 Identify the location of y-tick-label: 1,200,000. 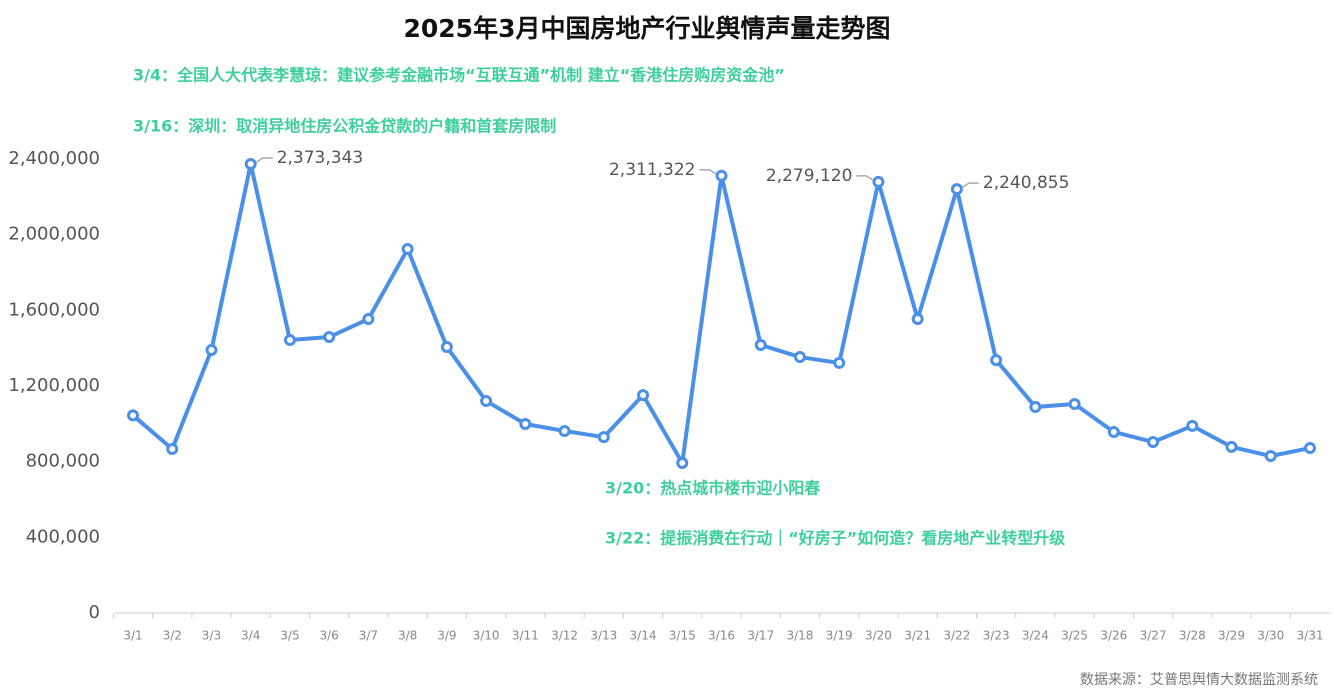
(54, 385).